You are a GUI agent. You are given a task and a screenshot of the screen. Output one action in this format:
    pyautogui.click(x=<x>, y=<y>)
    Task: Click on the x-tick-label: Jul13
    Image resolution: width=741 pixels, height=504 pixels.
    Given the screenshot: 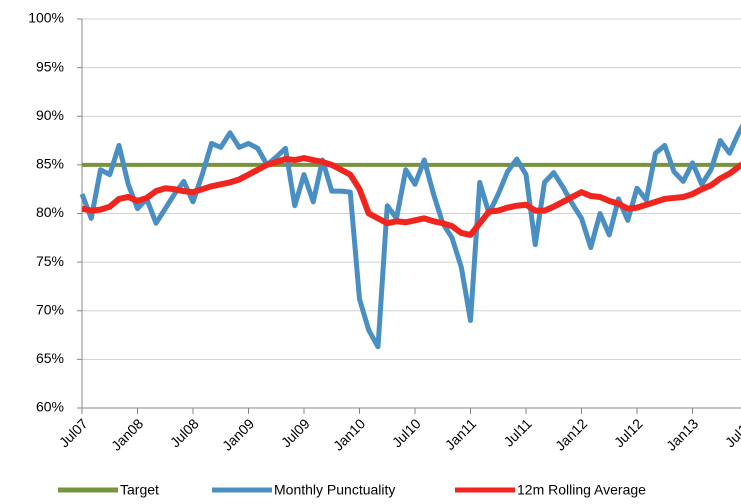 What is the action you would take?
    pyautogui.click(x=731, y=432)
    